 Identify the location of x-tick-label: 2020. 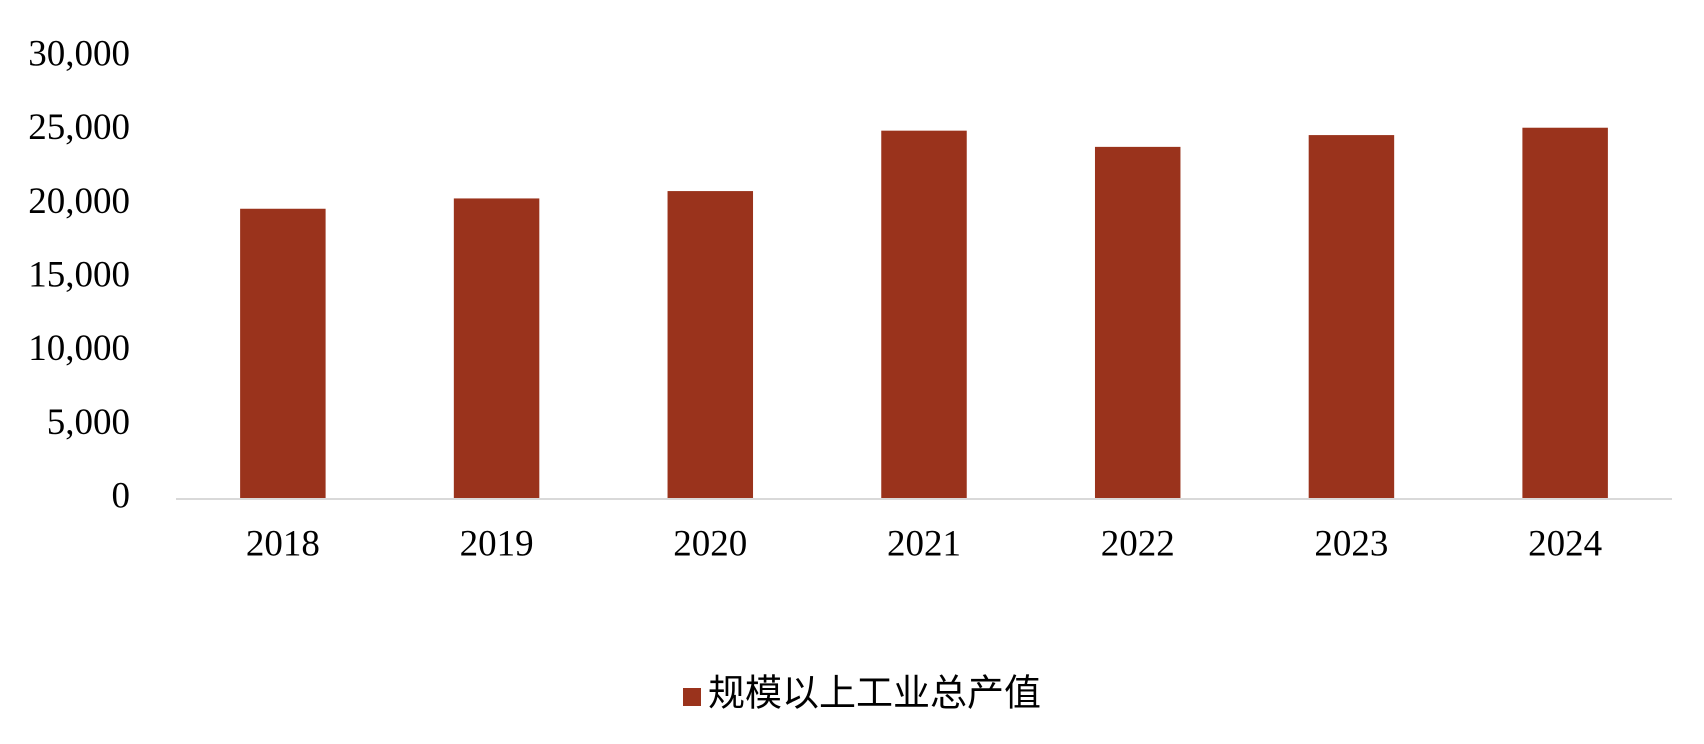
(710, 543).